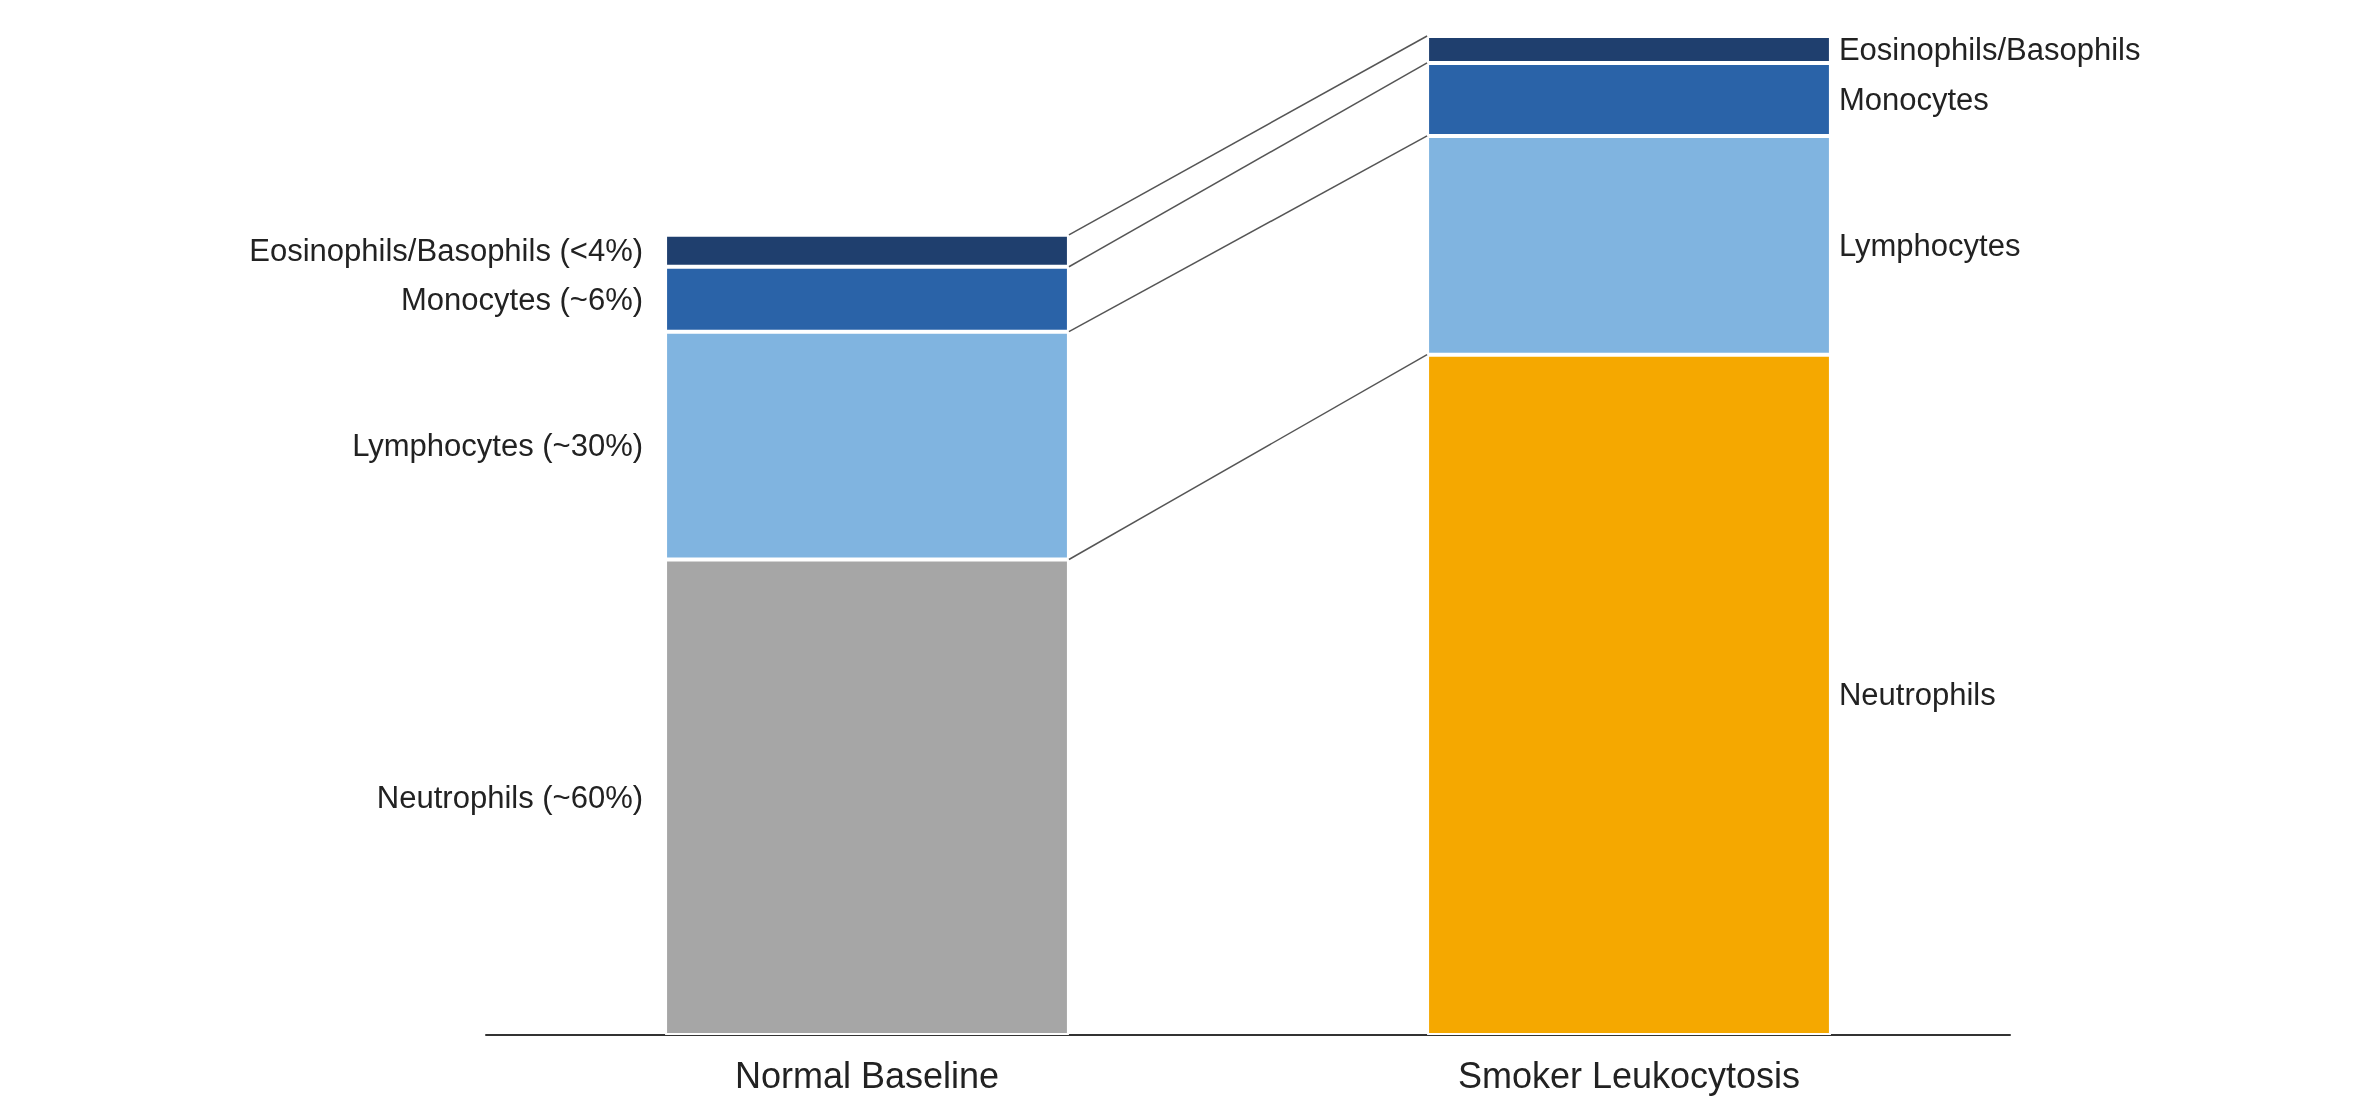  Describe the element at coordinates (446, 251) in the screenshot. I see `annotation: Eosinophils/Basophils (<4%)` at that location.